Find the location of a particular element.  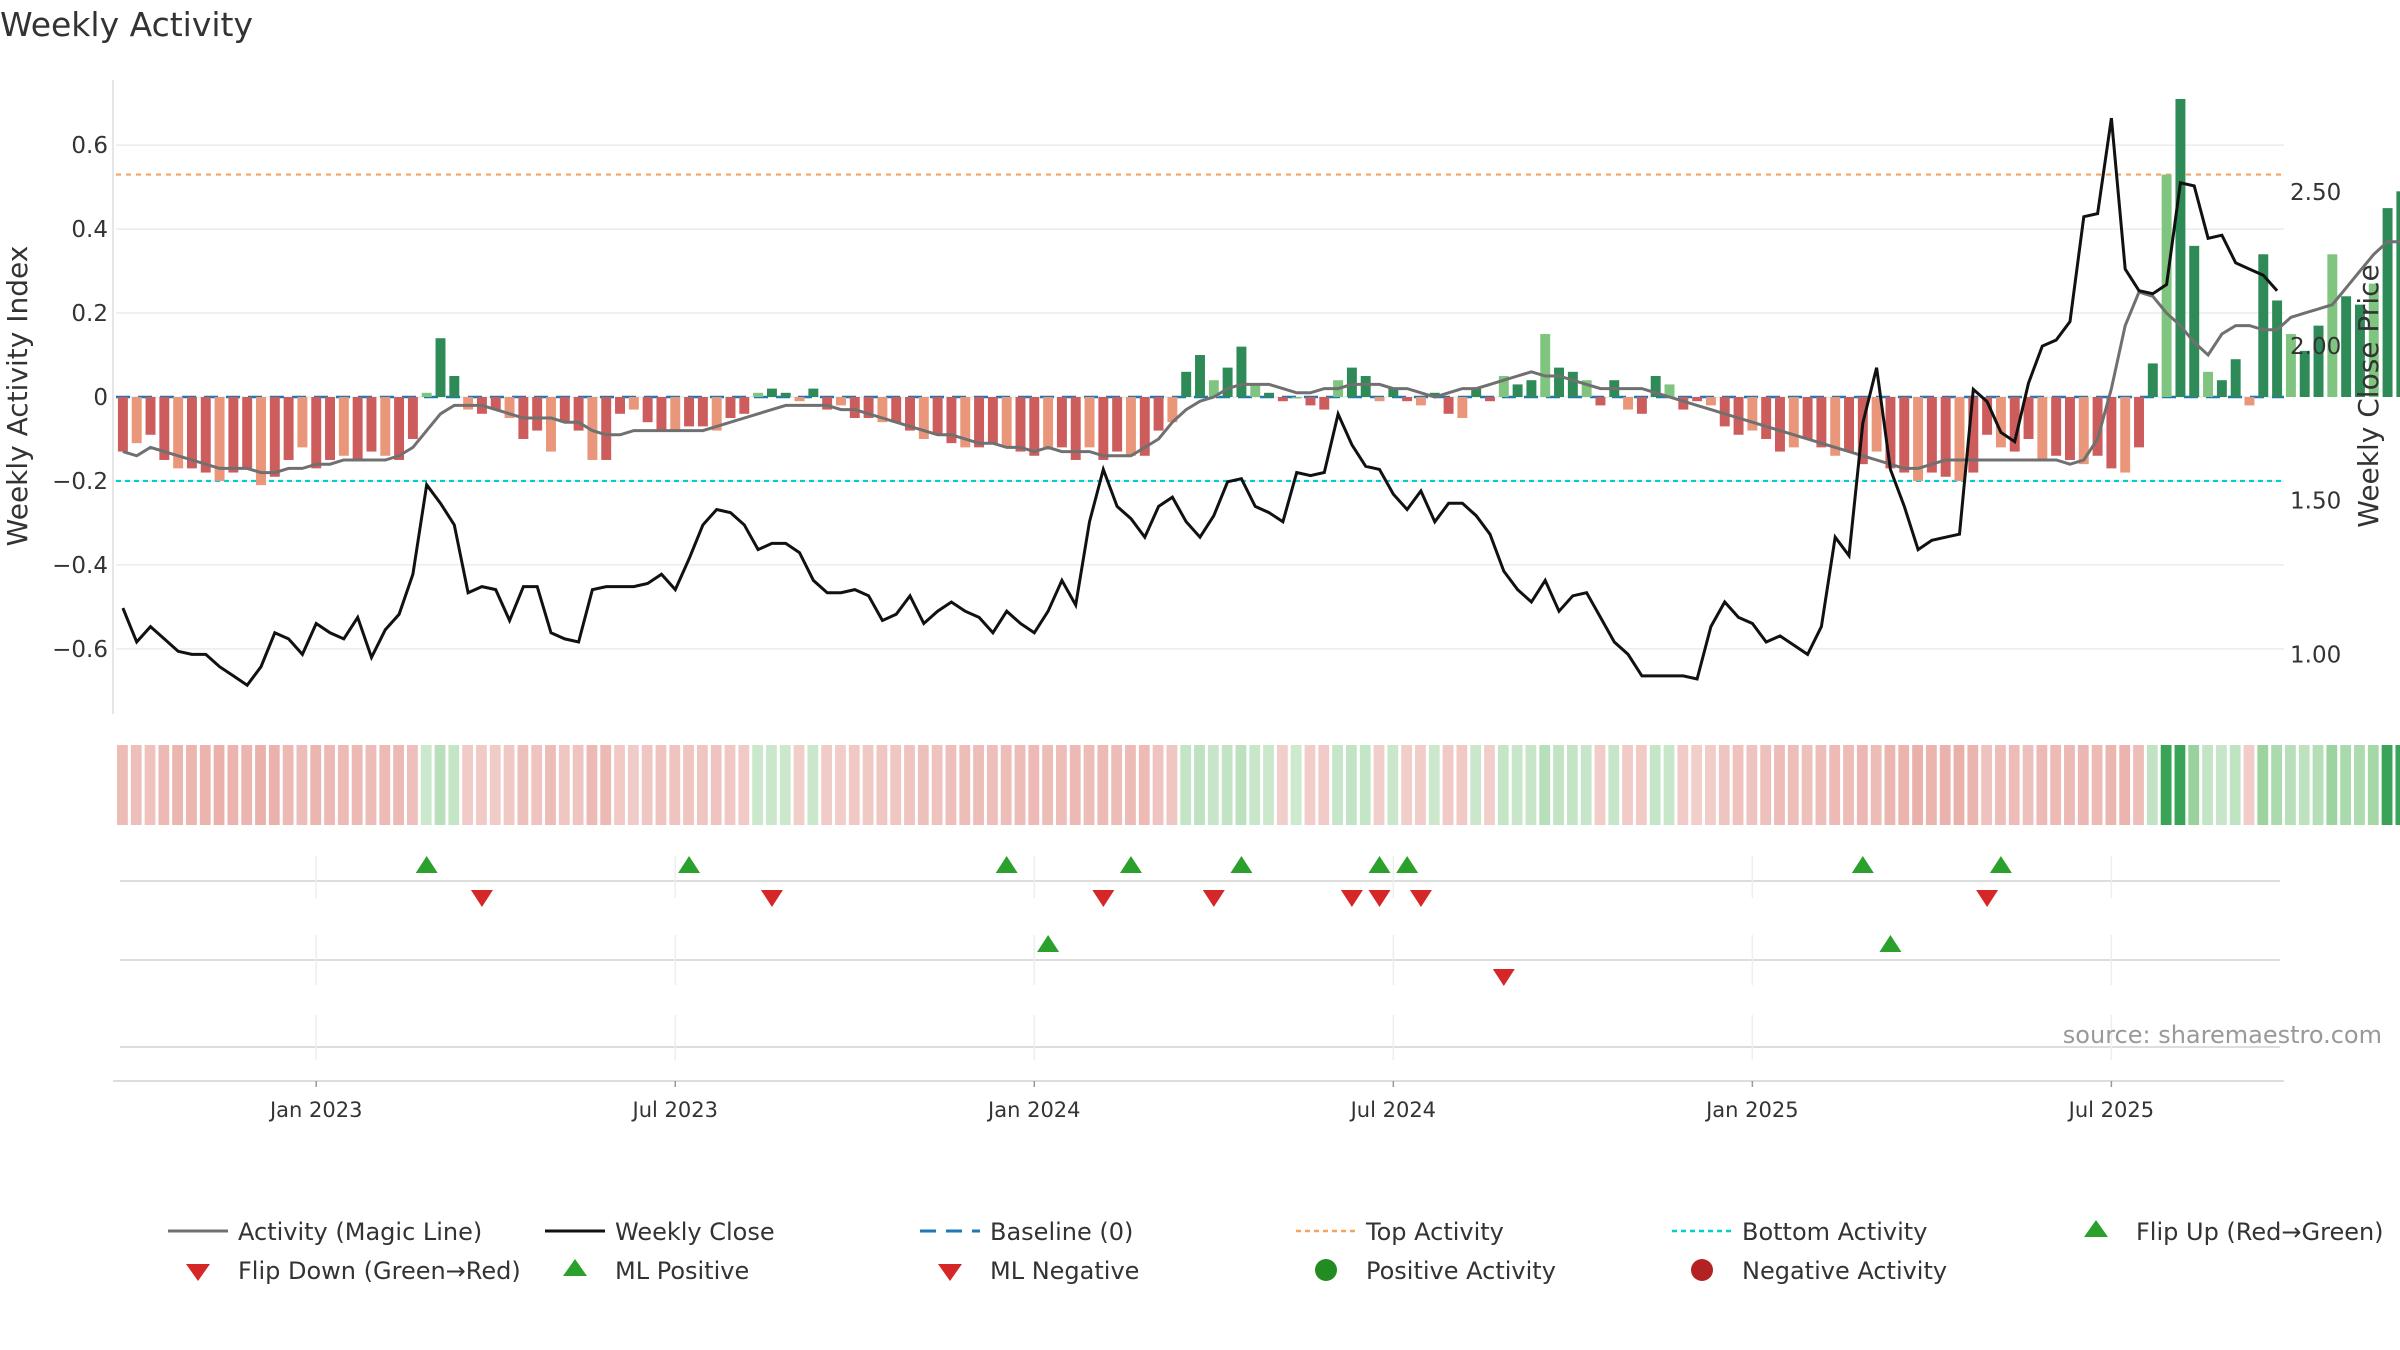

ml-negative-marker is located at coordinates (1503, 977).